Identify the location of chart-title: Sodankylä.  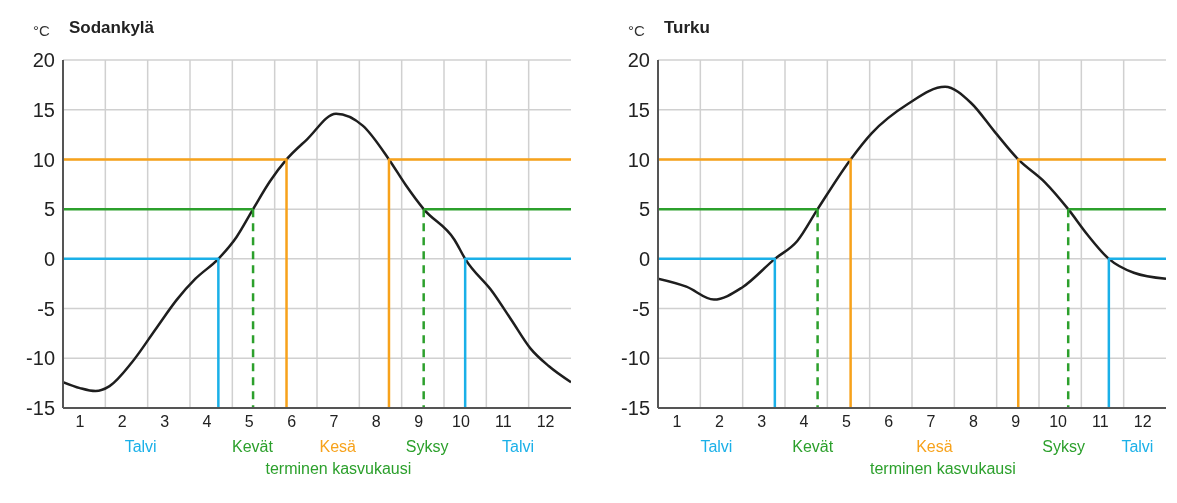
(112, 28).